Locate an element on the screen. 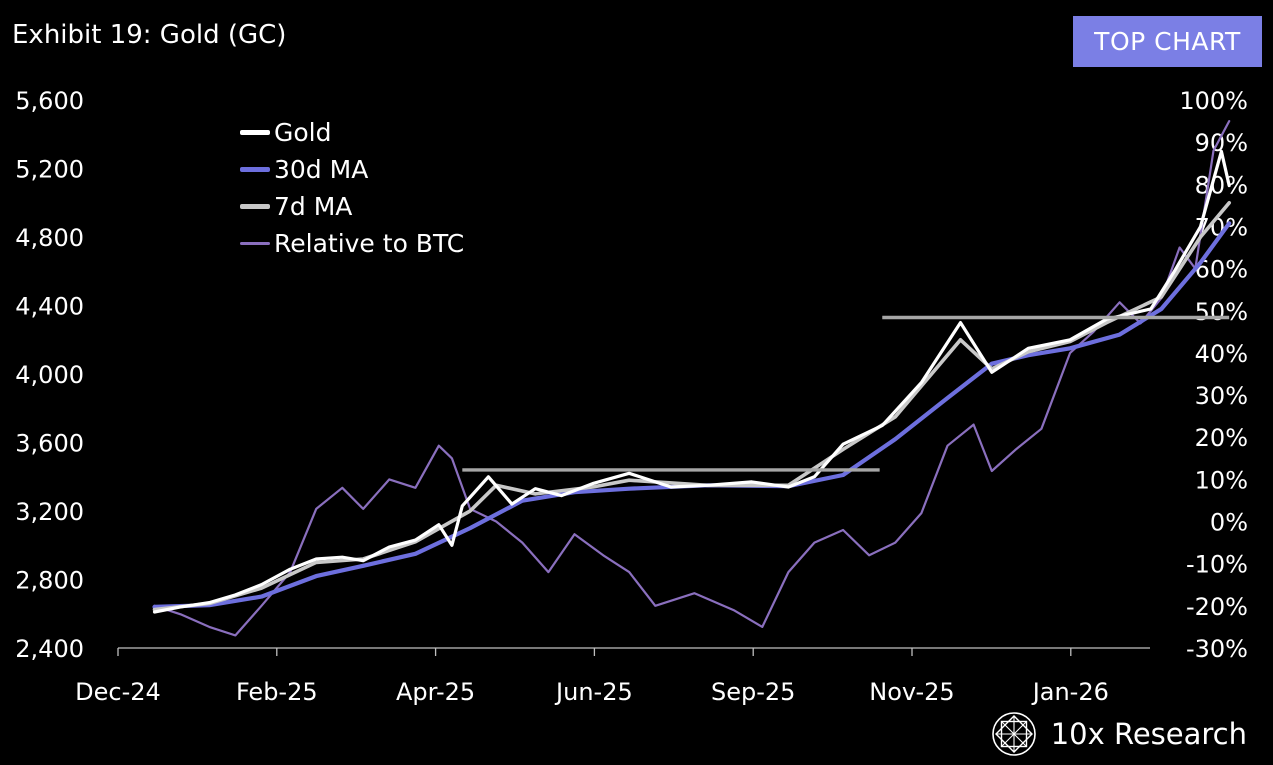  y-left-tick-label: 2,800 is located at coordinates (49, 581).